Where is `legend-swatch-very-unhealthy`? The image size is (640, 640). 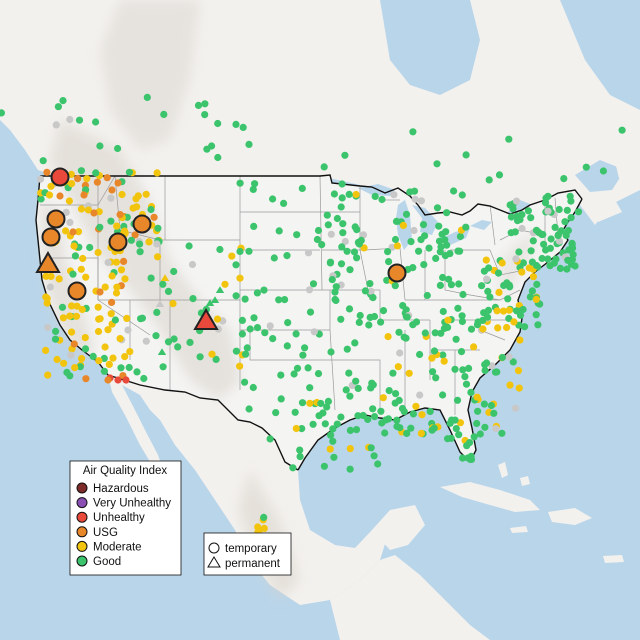 legend-swatch-very-unhealthy is located at coordinates (82, 503).